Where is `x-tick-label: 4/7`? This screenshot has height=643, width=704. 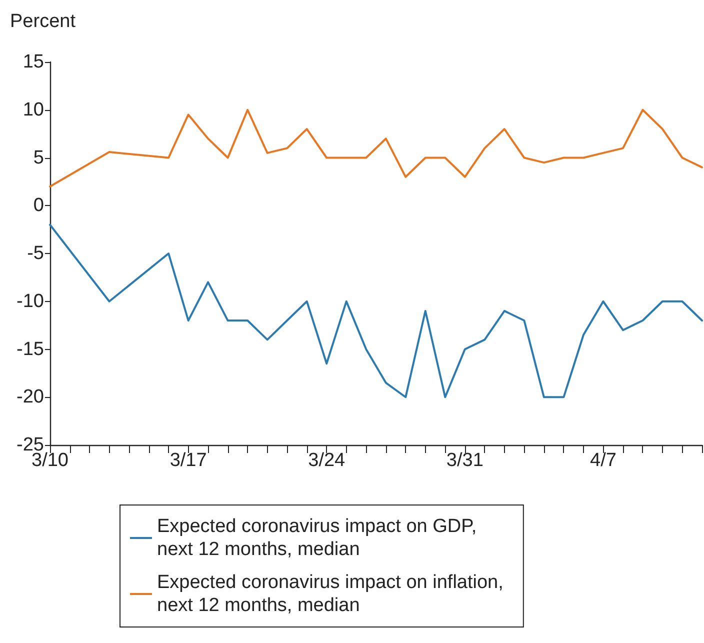
x-tick-label: 4/7 is located at coordinates (603, 460).